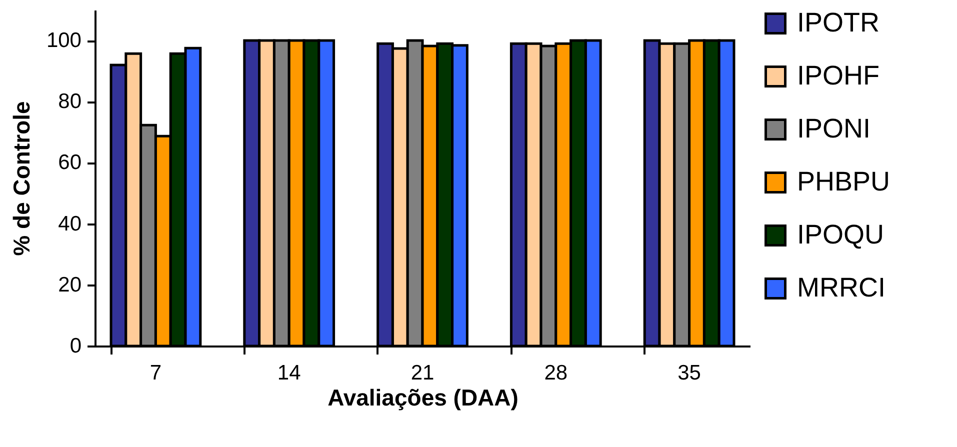  I want to click on x-tick-label: 21, so click(422, 373).